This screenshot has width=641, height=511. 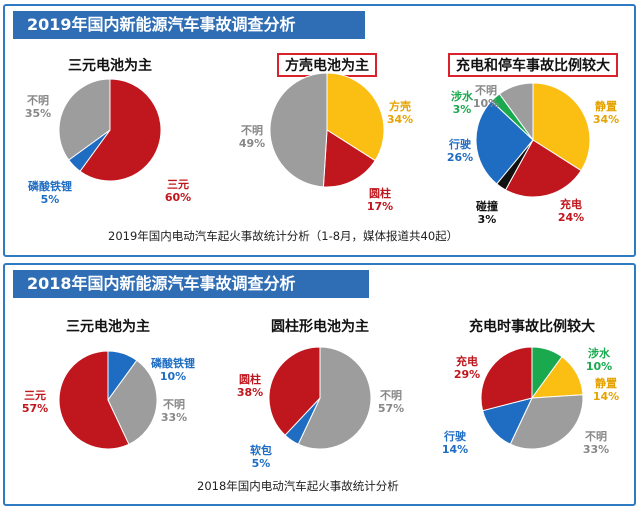 What do you see at coordinates (298, 486) in the screenshot?
I see `caption-2018: 2018年国内电动汽车起火事故统计分析` at bounding box center [298, 486].